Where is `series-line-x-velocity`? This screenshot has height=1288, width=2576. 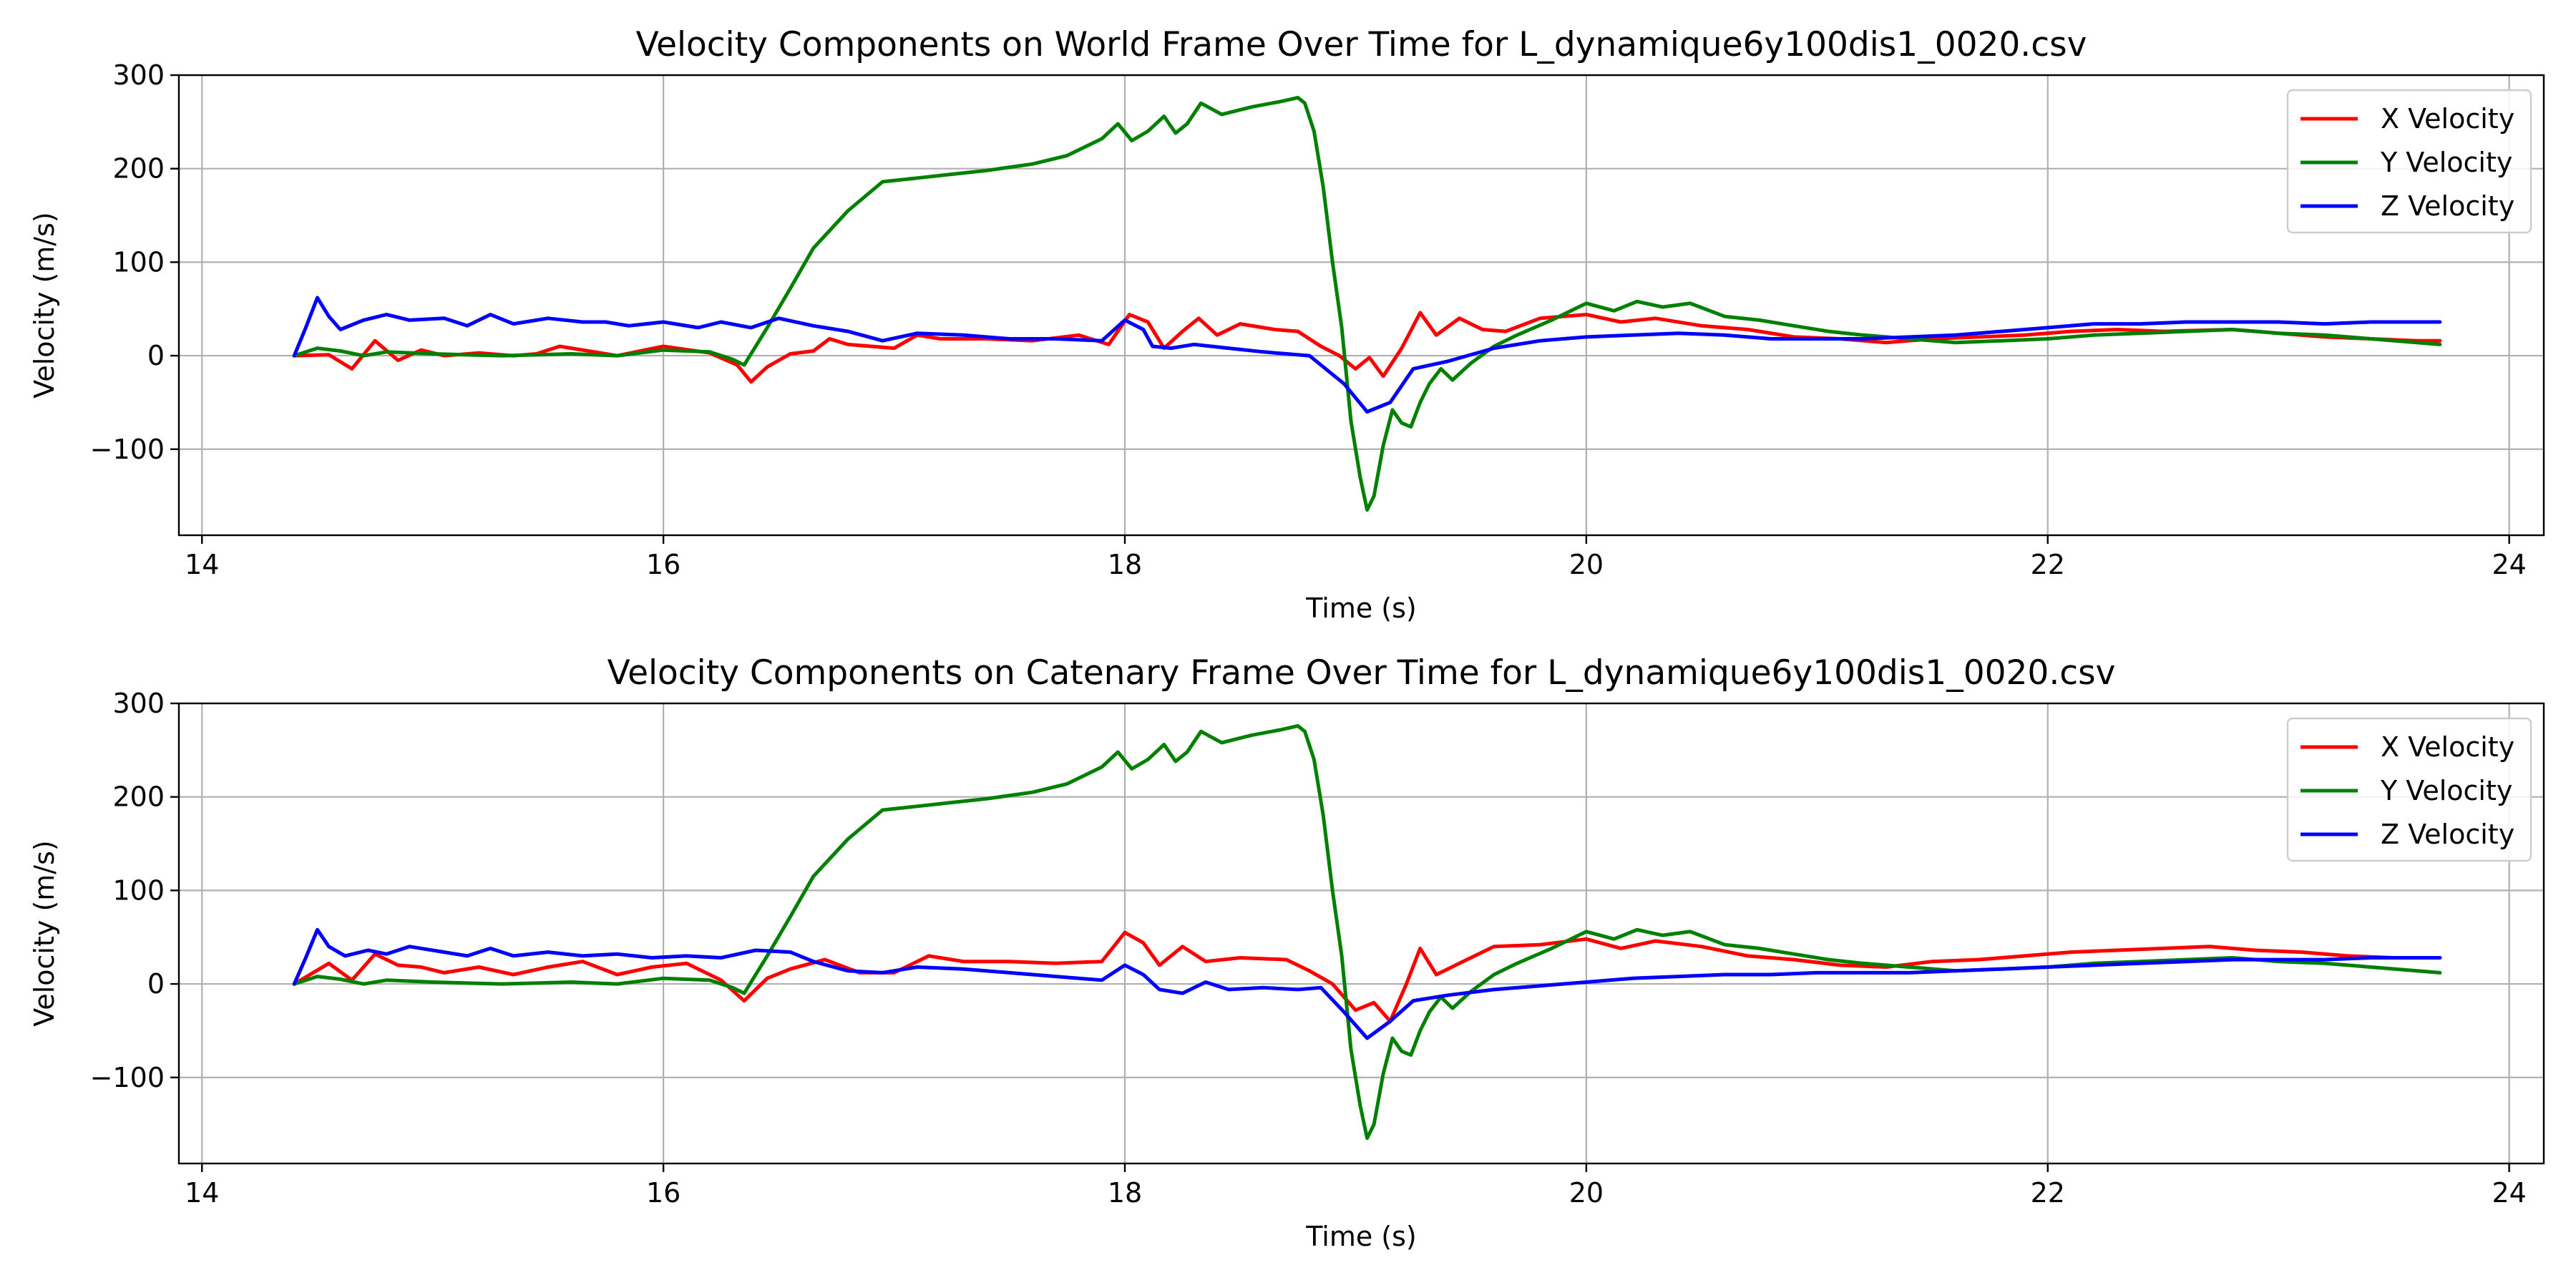 series-line-x-velocity is located at coordinates (1367, 976).